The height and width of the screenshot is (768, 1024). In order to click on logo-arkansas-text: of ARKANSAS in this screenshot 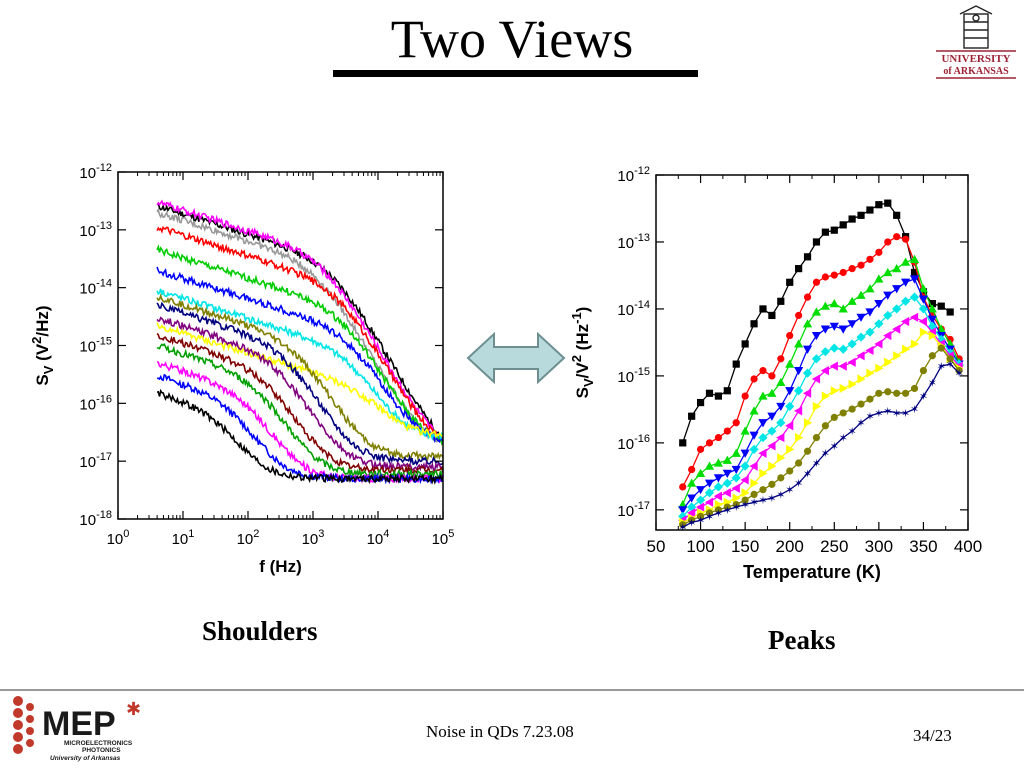, I will do `click(976, 71)`.